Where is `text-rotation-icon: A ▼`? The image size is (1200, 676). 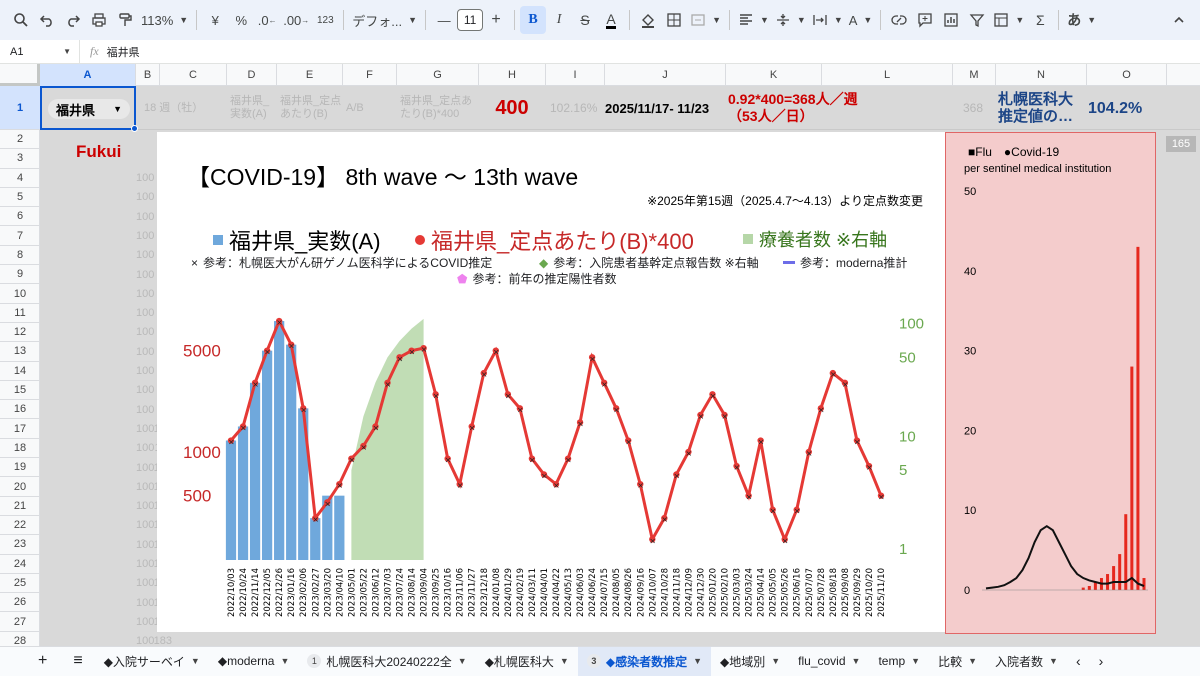
text-rotation-icon: A ▼ is located at coordinates (860, 20).